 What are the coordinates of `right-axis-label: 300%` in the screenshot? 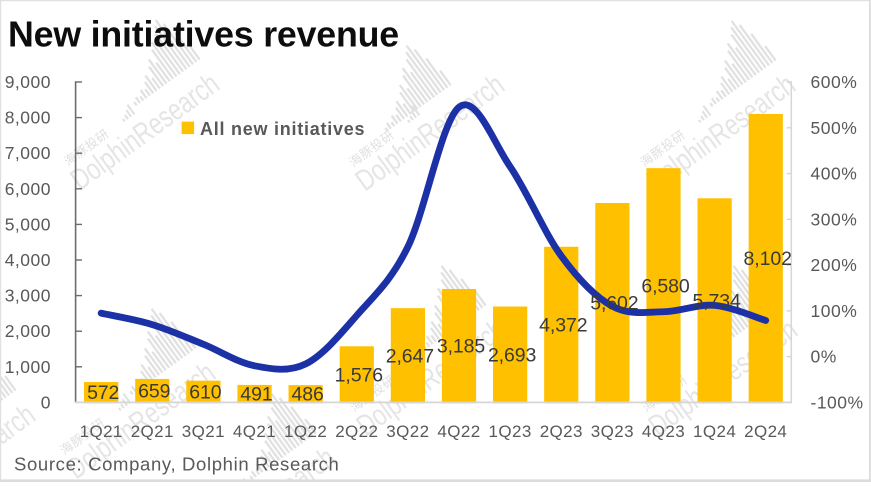 It's located at (834, 219).